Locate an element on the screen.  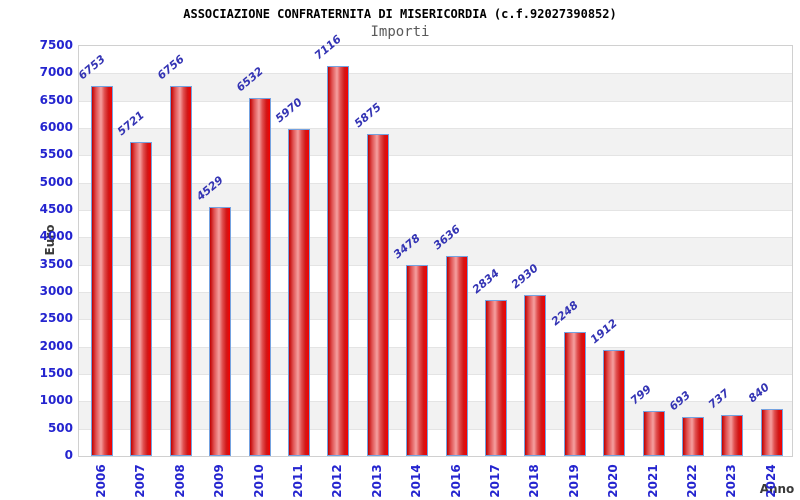
y-axis-tick-label: 500 is located at coordinates (60, 427).